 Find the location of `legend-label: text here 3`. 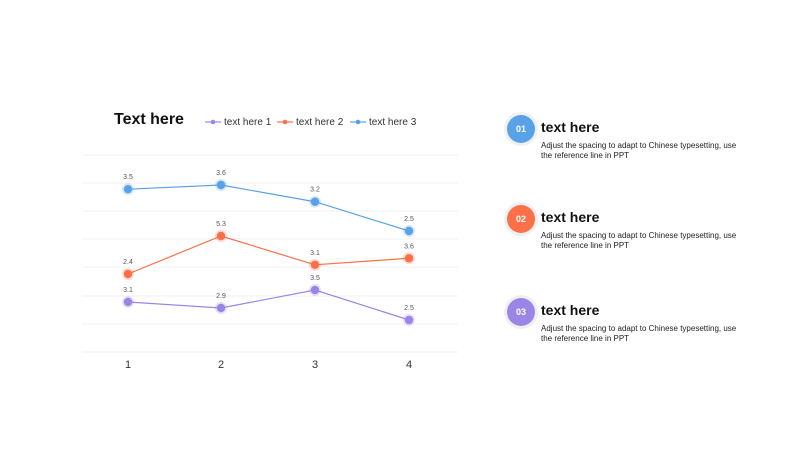

legend-label: text here 3 is located at coordinates (393, 122).